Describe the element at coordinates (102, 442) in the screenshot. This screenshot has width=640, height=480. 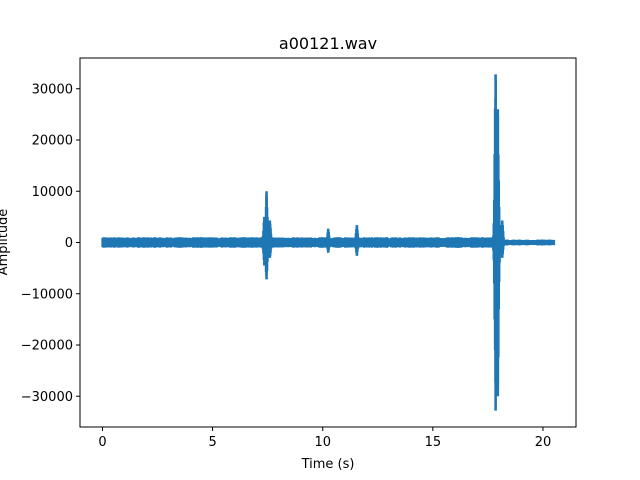
I see `x-tick-label: 0` at that location.